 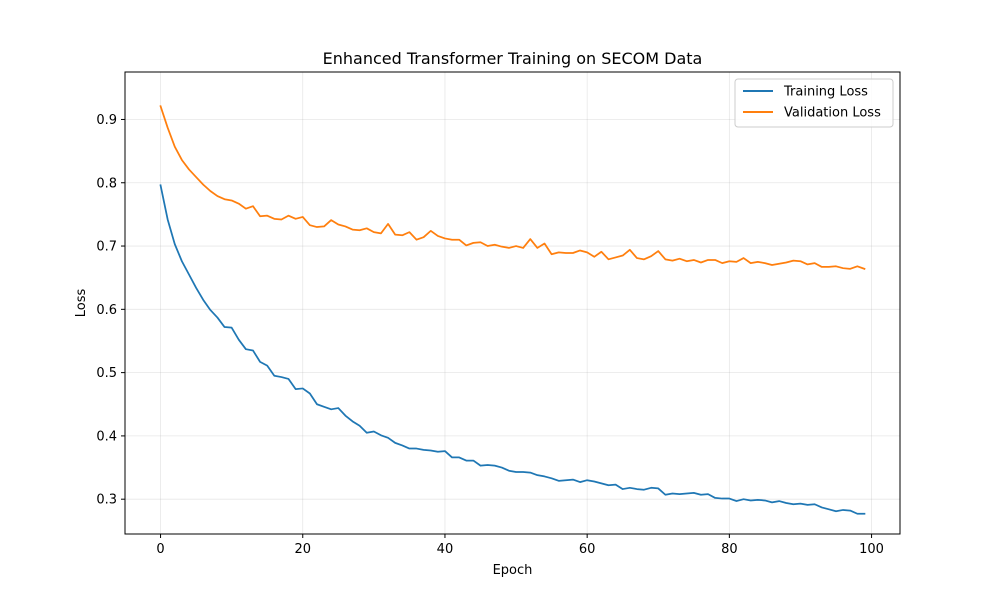 I want to click on x-tick-label: 100, so click(x=871, y=549).